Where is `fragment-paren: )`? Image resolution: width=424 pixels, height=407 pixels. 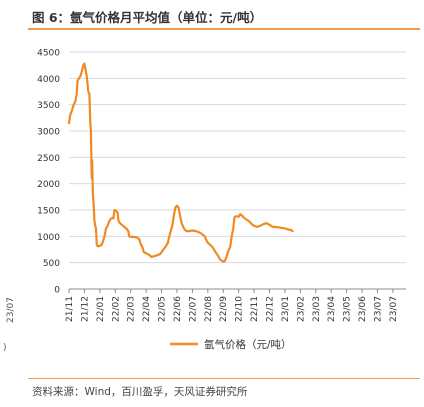 fragment-paren: ) is located at coordinates (5, 348).